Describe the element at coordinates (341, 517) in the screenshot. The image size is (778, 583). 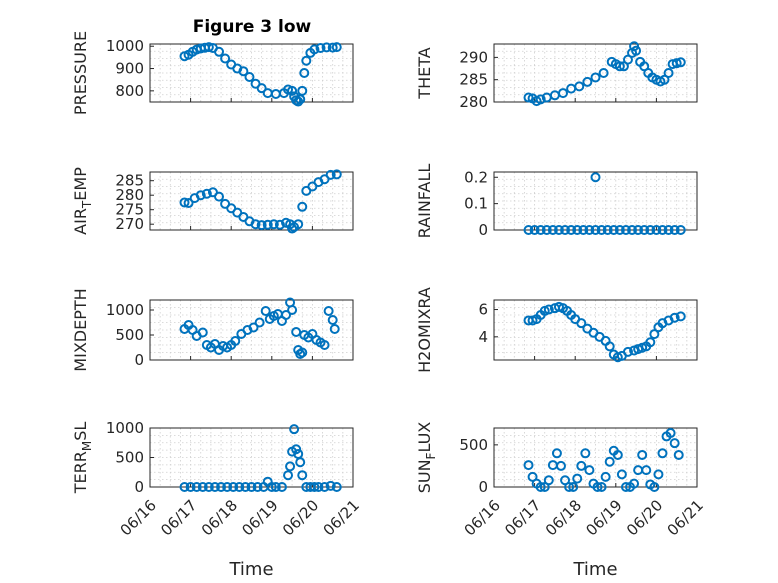
I see `x-tick-label: 06/21` at that location.